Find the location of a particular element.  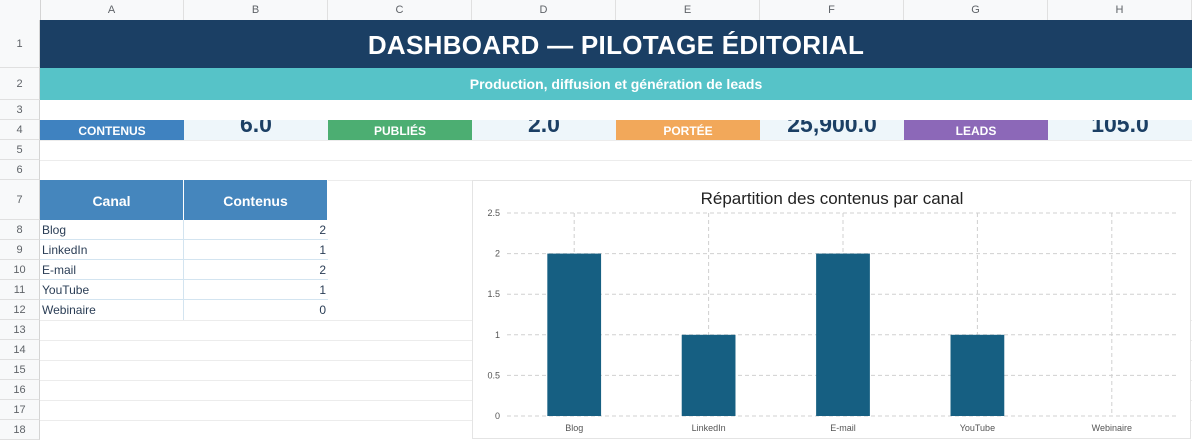

row-header-7: 7 is located at coordinates (20, 200).